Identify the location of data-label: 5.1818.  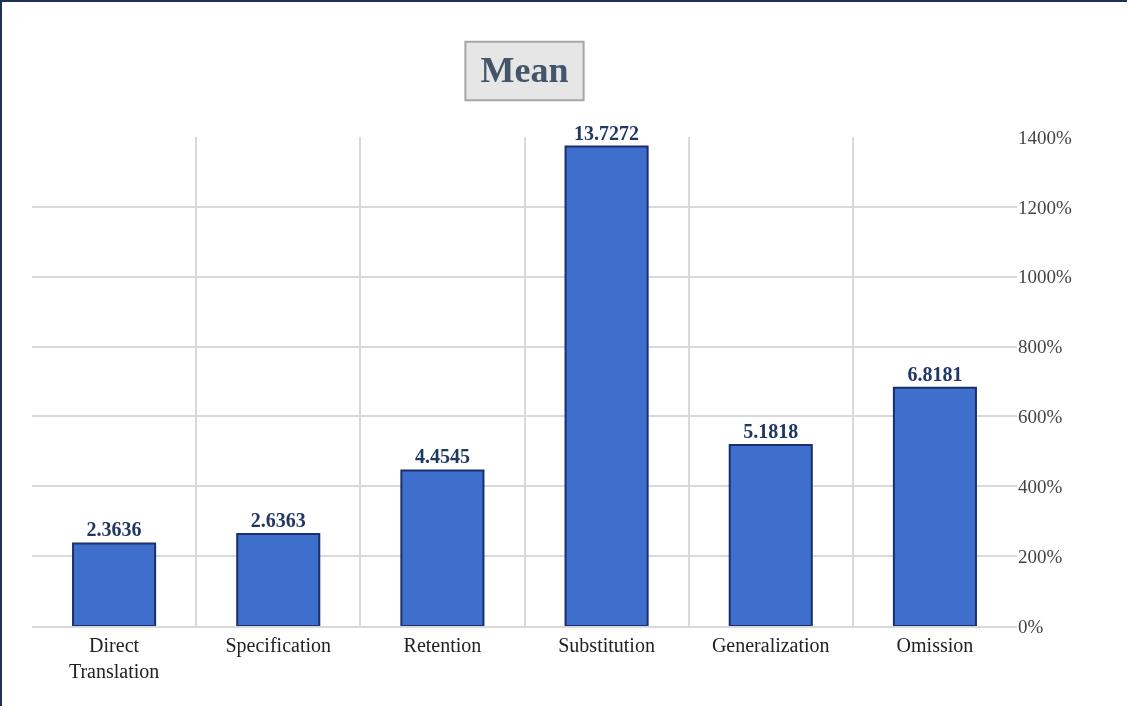
(771, 431).